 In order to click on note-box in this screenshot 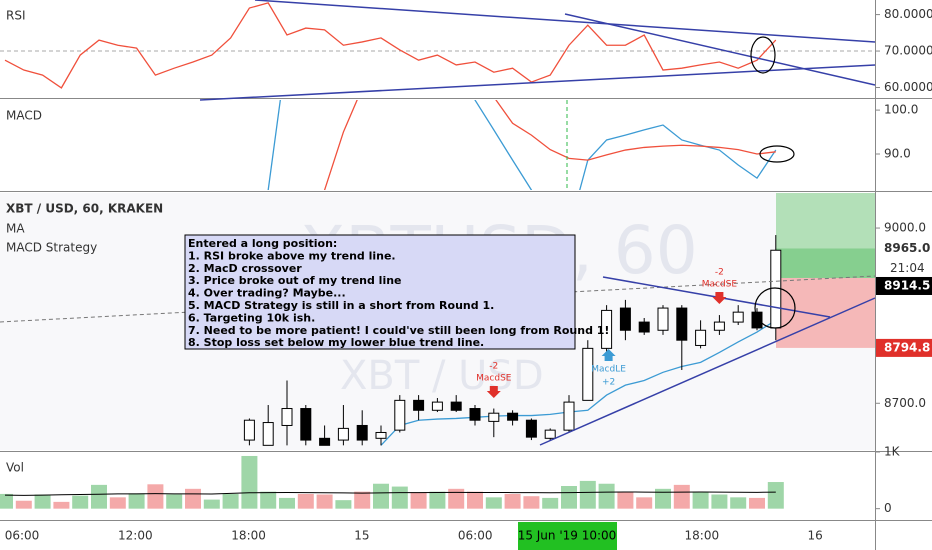, I will do `click(380, 292)`.